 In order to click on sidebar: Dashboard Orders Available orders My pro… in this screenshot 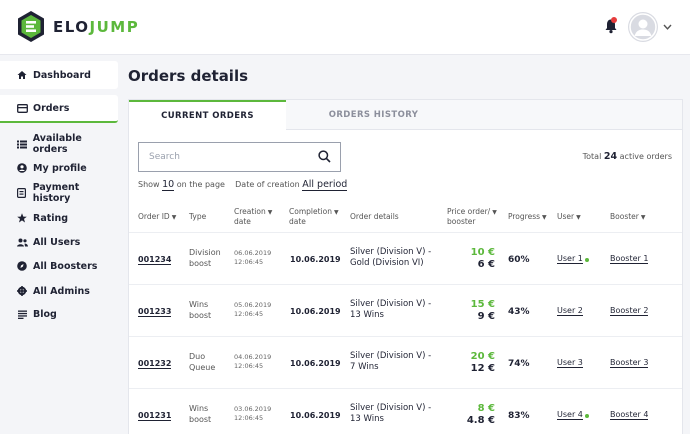, I will do `click(59, 245)`.